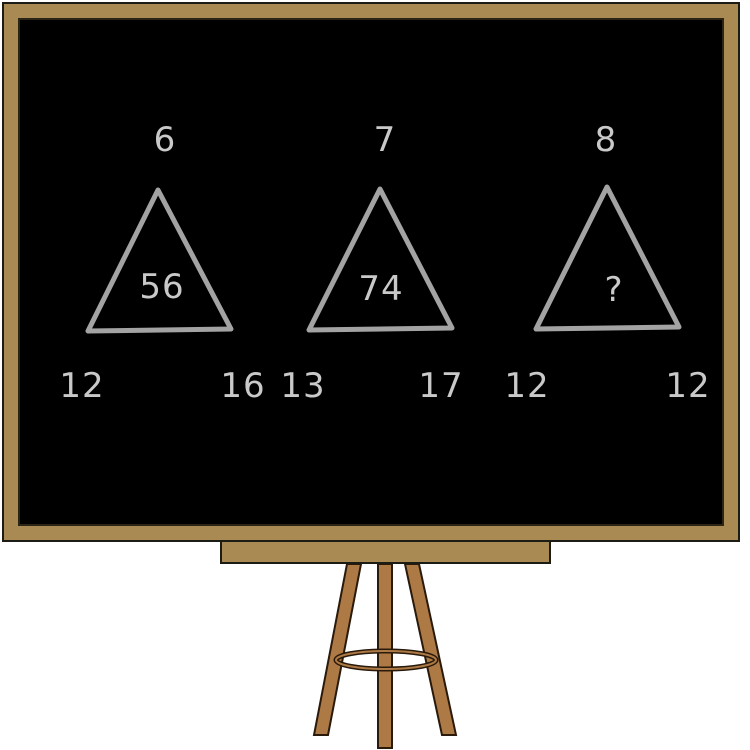  What do you see at coordinates (165, 140) in the screenshot?
I see `triangle-1-top-number: 6` at bounding box center [165, 140].